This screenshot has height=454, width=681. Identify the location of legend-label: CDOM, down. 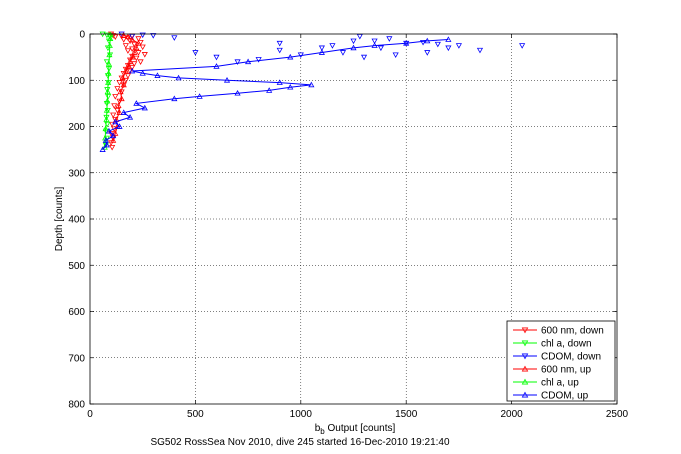
(571, 357).